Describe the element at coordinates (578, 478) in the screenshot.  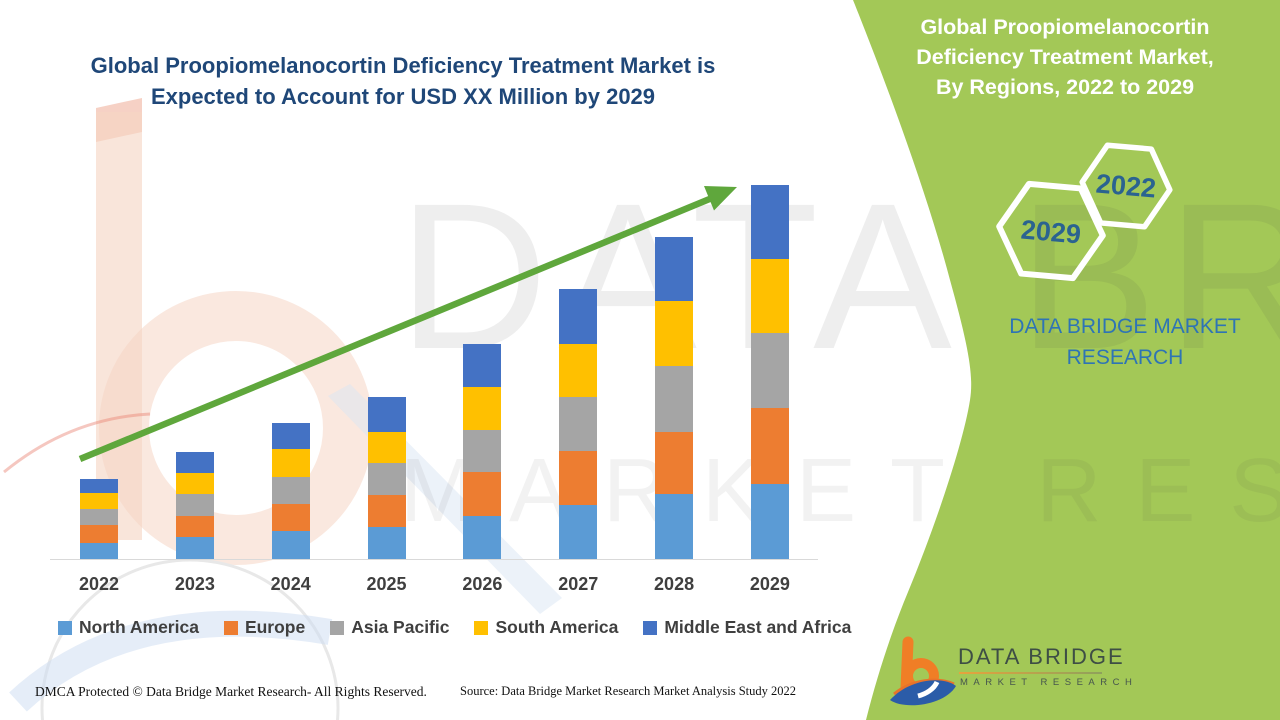
I see `bar-segment-2027-europe` at that location.